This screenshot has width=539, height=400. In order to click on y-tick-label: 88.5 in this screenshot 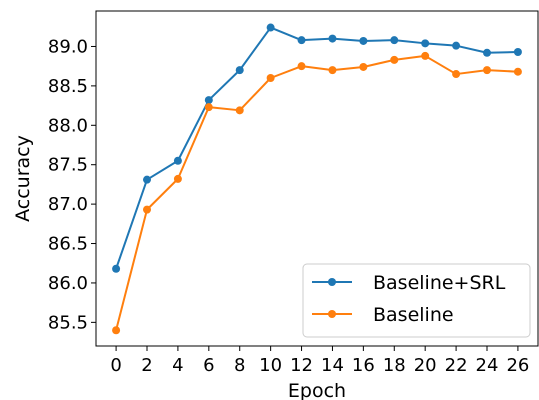, I will do `click(68, 86)`.